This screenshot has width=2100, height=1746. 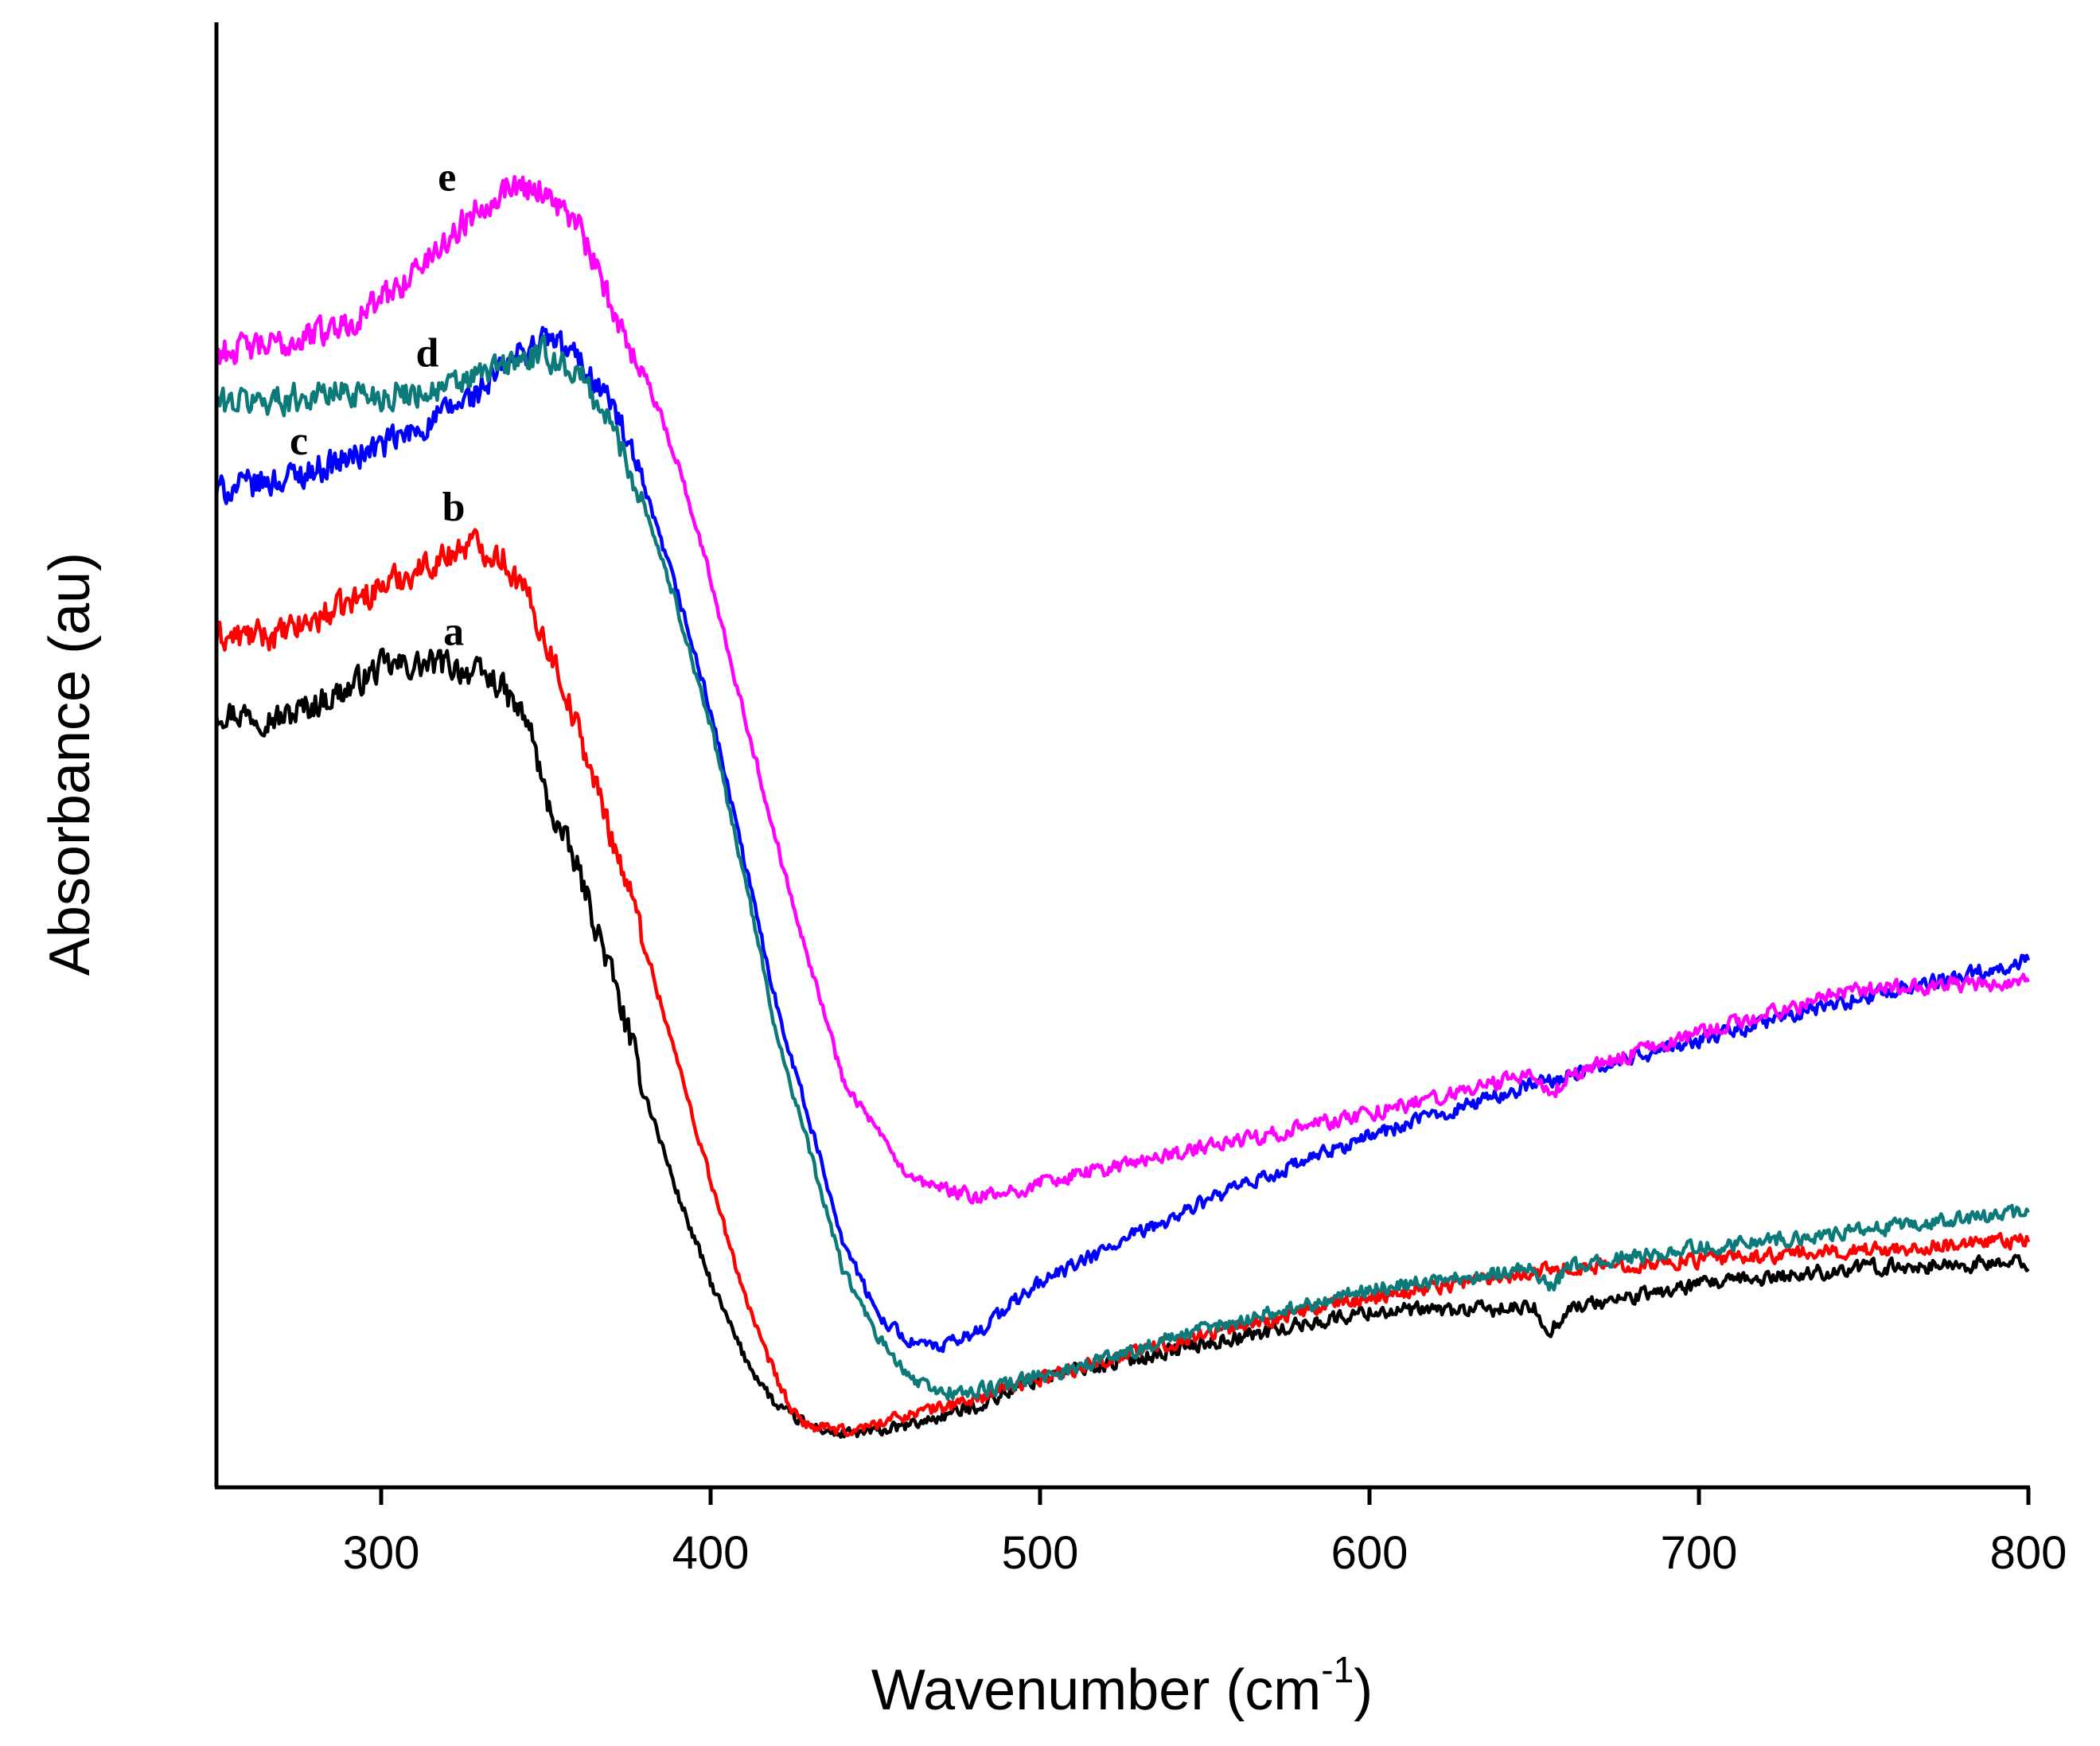 What do you see at coordinates (381, 1553) in the screenshot?
I see `x-tick-label: 300` at bounding box center [381, 1553].